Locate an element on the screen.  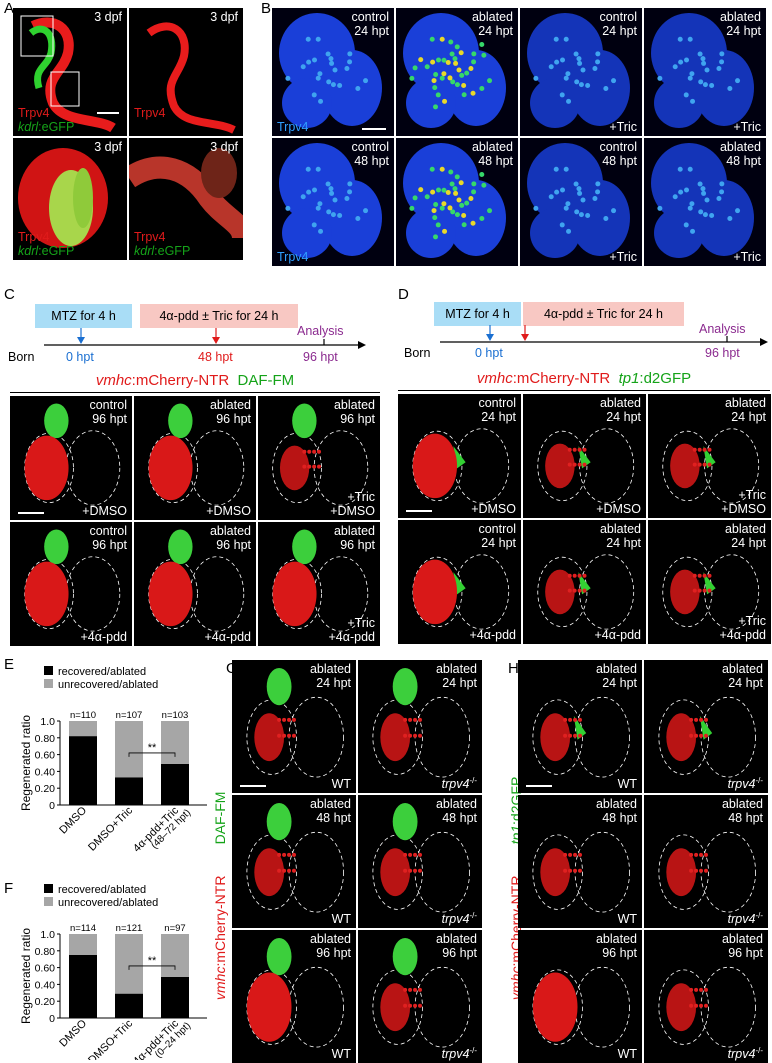
tile-title: ablated 48 hpt is located at coordinates (492, 154).